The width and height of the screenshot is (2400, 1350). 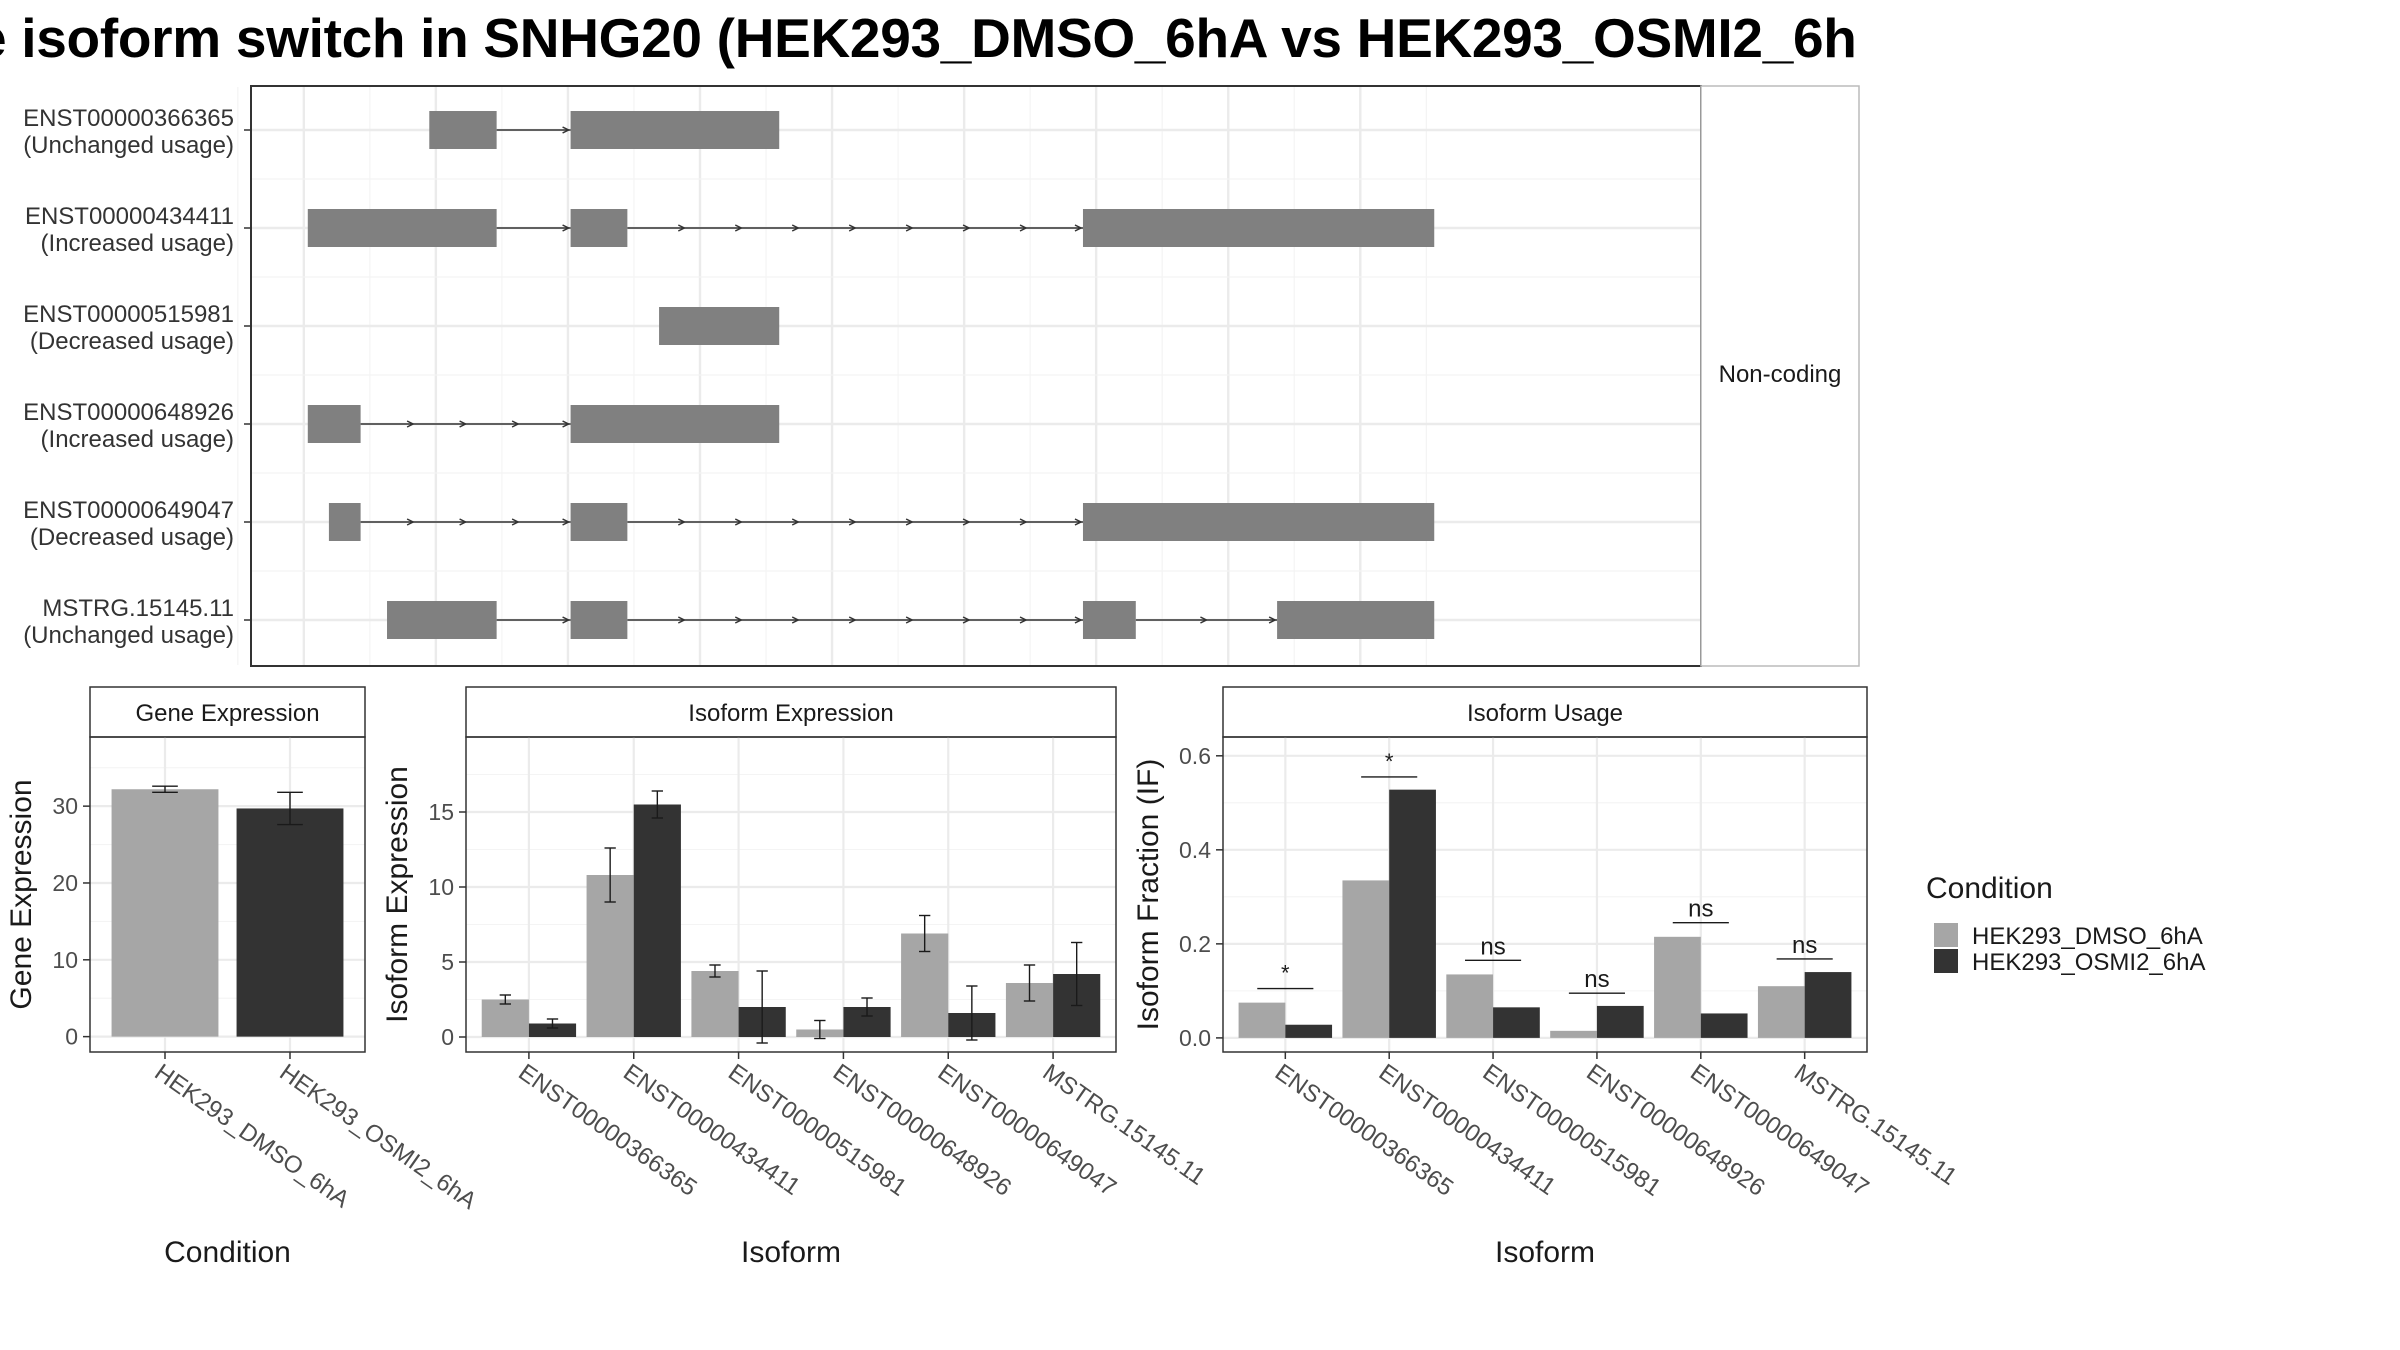 I want to click on y-tick-label: 5, so click(x=447, y=962).